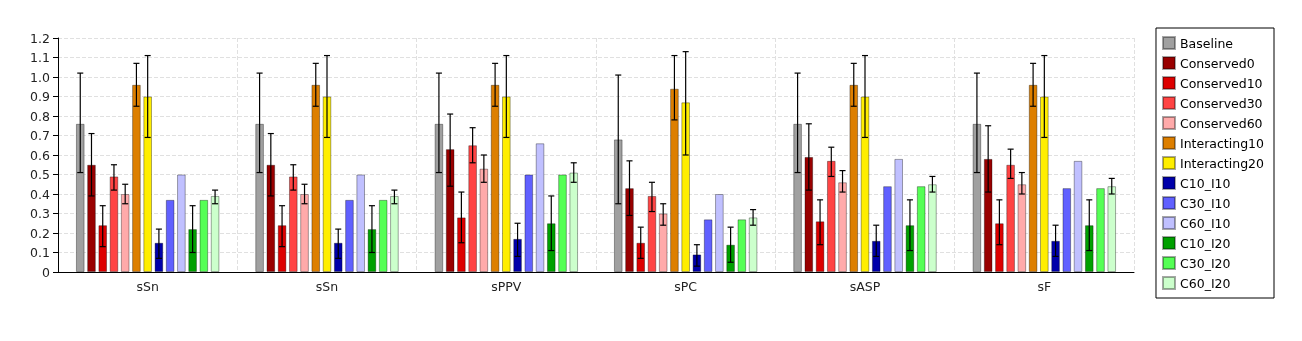  Describe the element at coordinates (40, 233) in the screenshot. I see `y-tick-label: 0.2` at that location.